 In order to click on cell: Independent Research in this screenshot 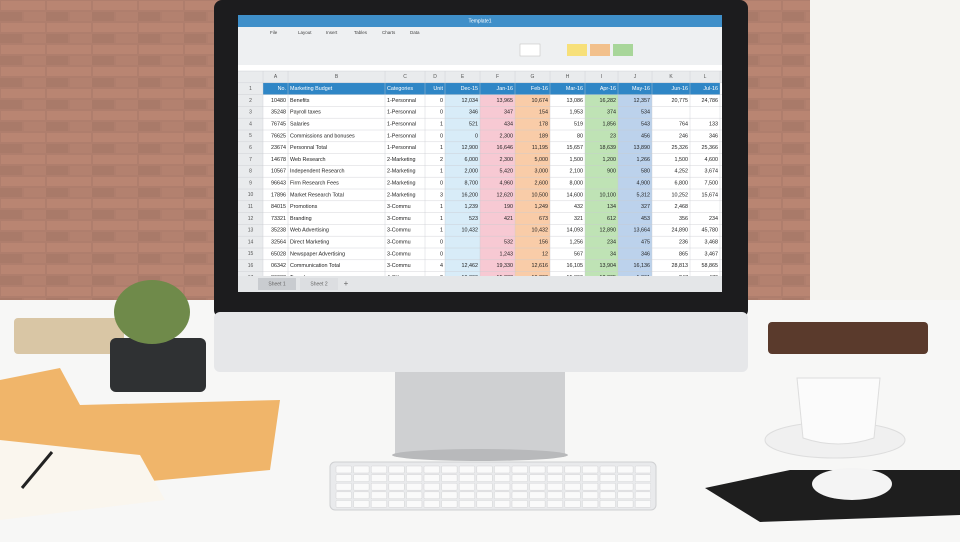, I will do `click(317, 172)`.